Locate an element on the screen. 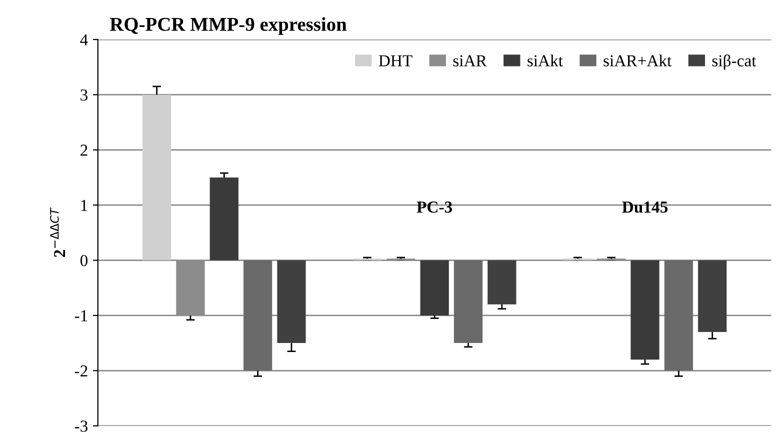  legend-label: siβ-cat is located at coordinates (734, 62).